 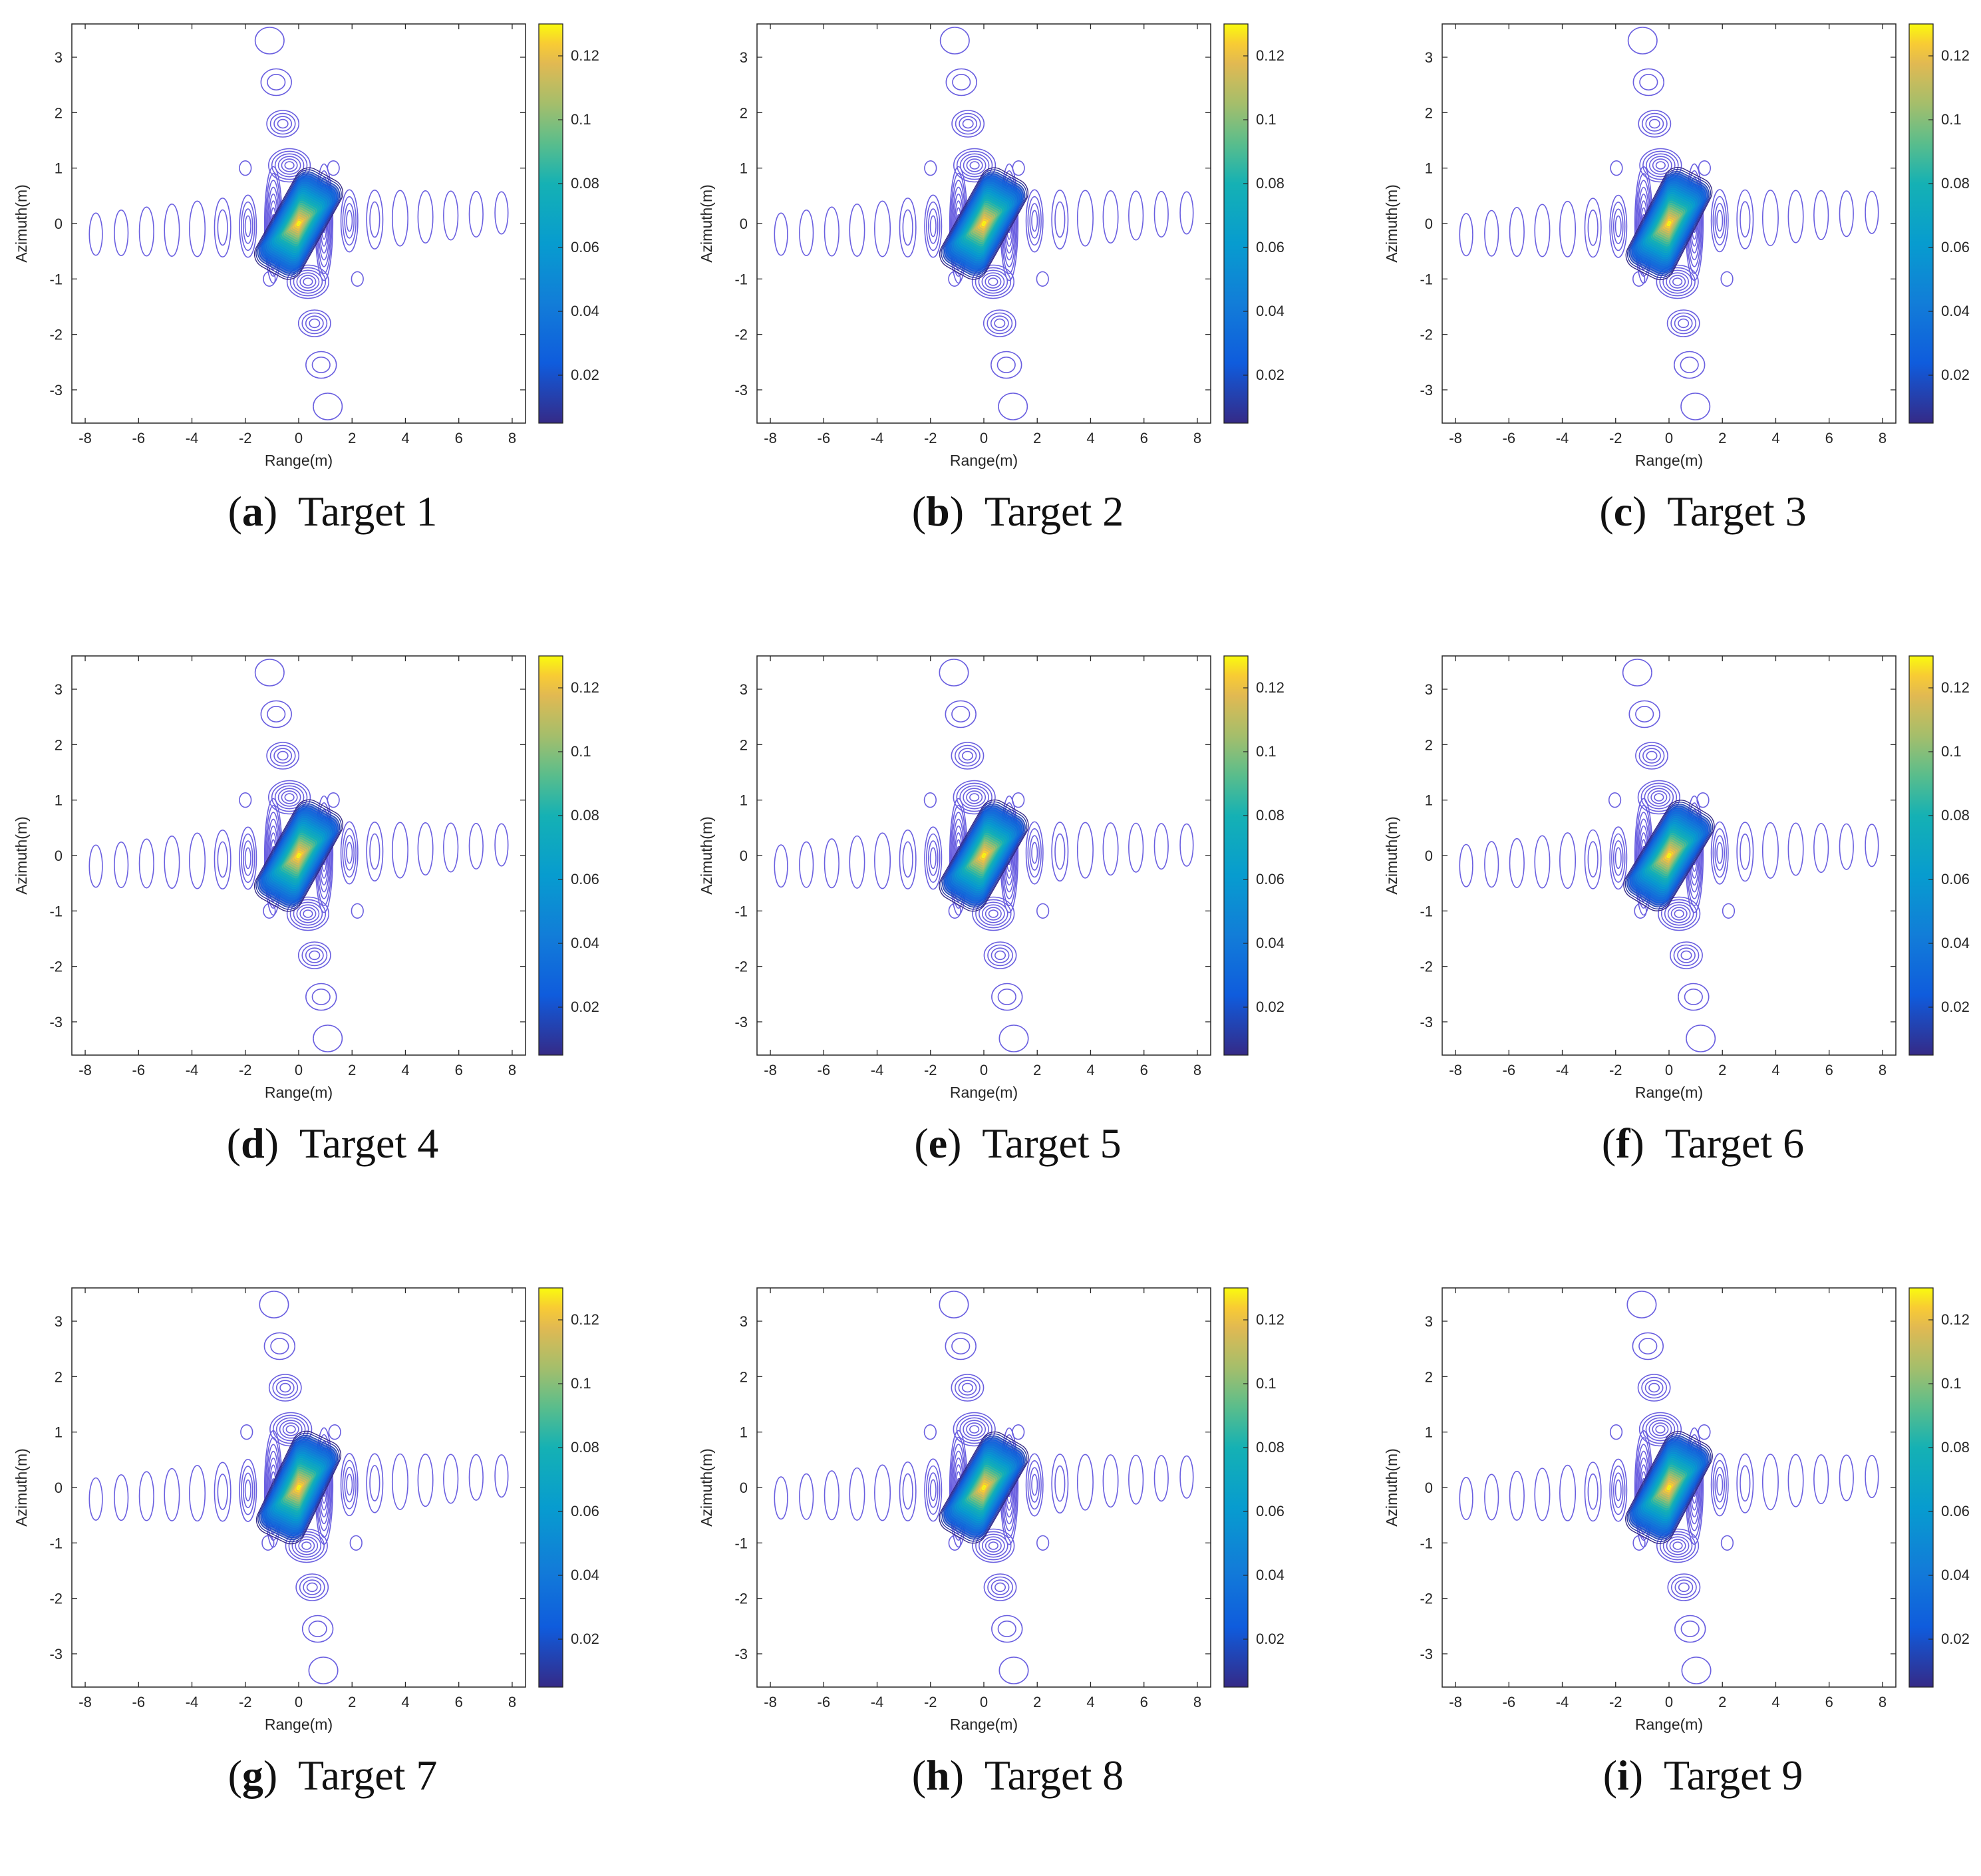 What do you see at coordinates (1956, 687) in the screenshot?
I see `colorbar-tick-label: 0.12` at bounding box center [1956, 687].